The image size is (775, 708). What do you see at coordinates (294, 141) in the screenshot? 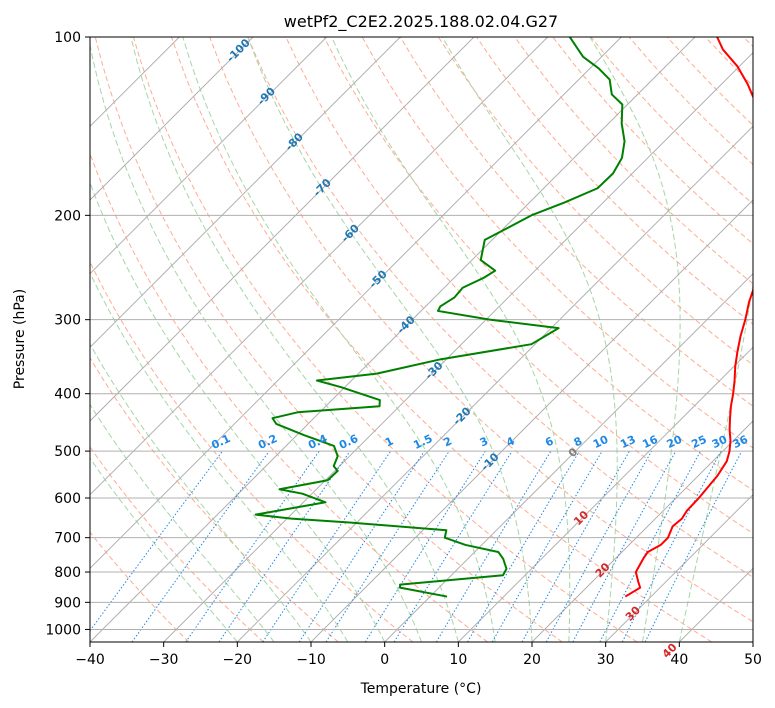
I see `isotherm-label: -80` at bounding box center [294, 141].